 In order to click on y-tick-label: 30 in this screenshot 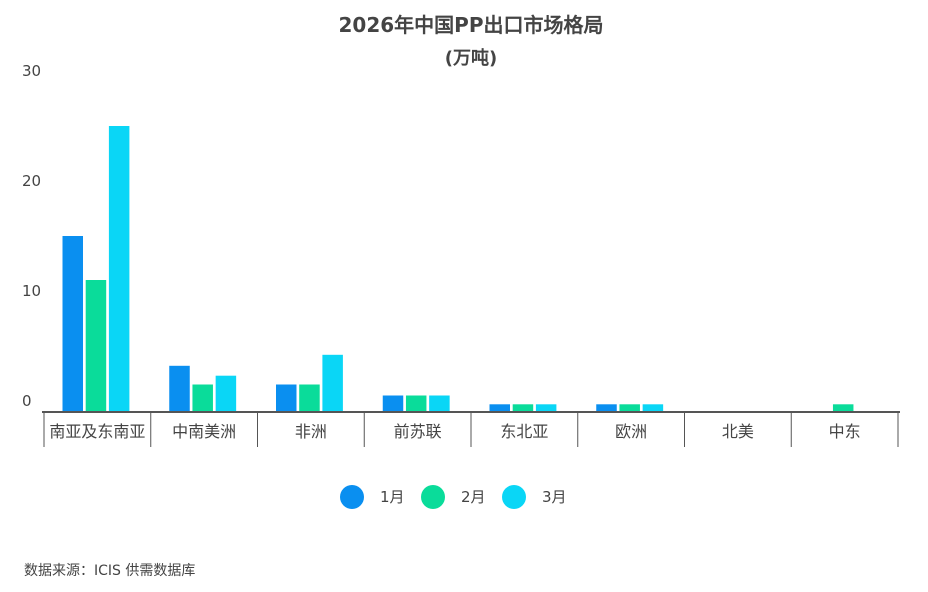, I will do `click(31, 71)`.